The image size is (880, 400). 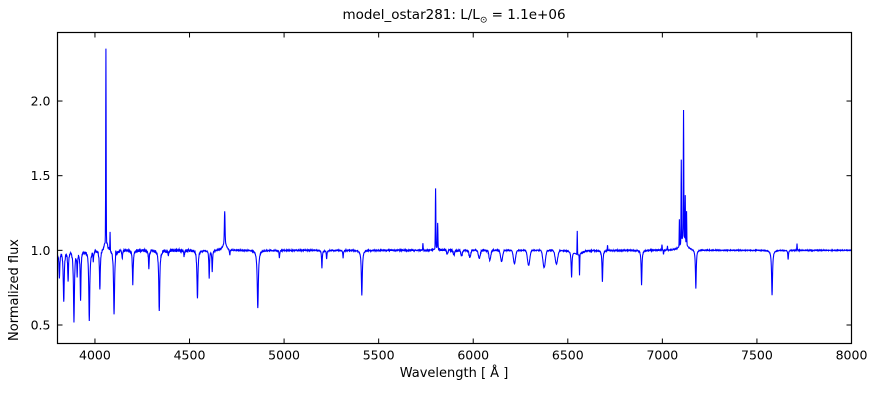 What do you see at coordinates (41, 175) in the screenshot?
I see `y-tick-label: 1.5` at bounding box center [41, 175].